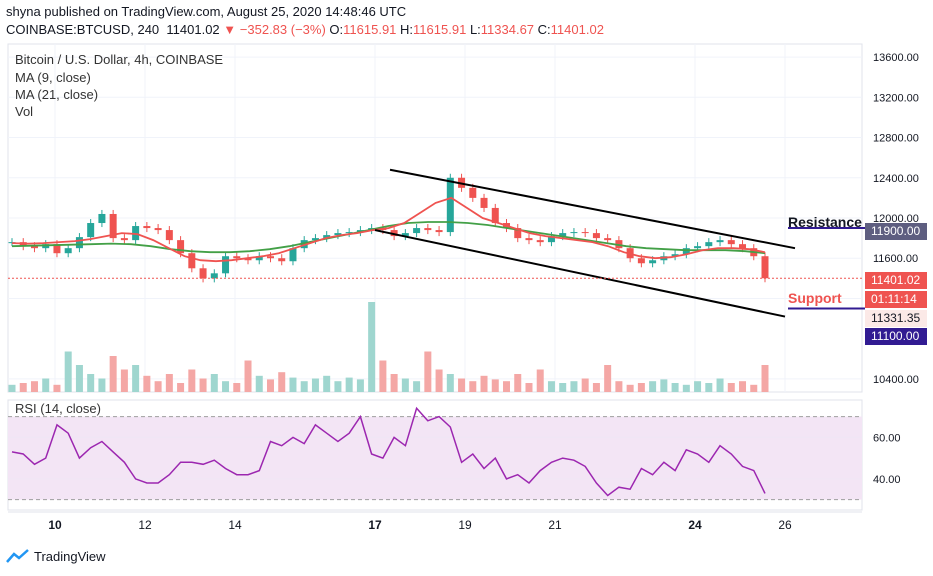 The image size is (933, 576). I want to click on rsi-tick-label: 60.00, so click(887, 438).